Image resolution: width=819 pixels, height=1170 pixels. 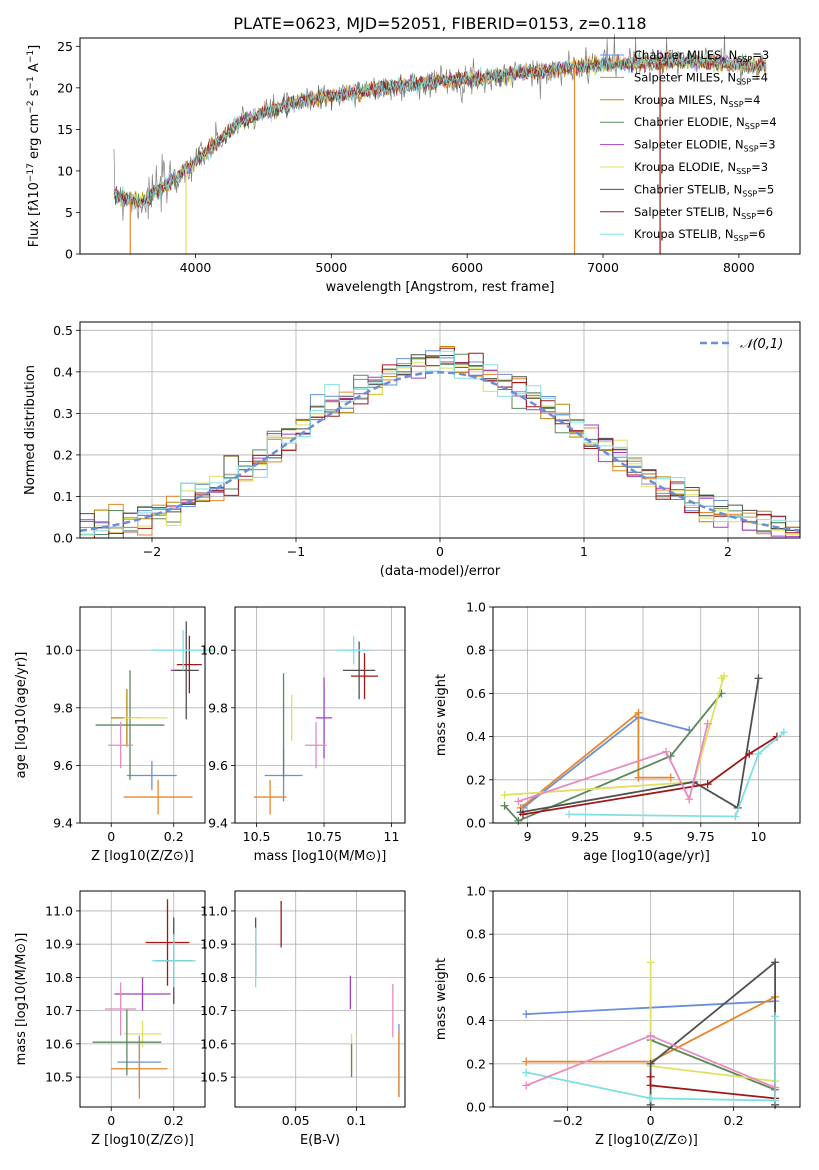 What do you see at coordinates (324, 836) in the screenshot?
I see `x-tick-label: 10.75` at bounding box center [324, 836].